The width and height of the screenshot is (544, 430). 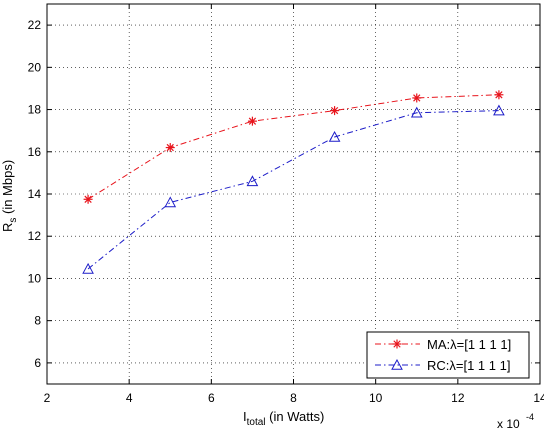 What do you see at coordinates (538, 398) in the screenshot?
I see `x-tick-label: 14` at bounding box center [538, 398].